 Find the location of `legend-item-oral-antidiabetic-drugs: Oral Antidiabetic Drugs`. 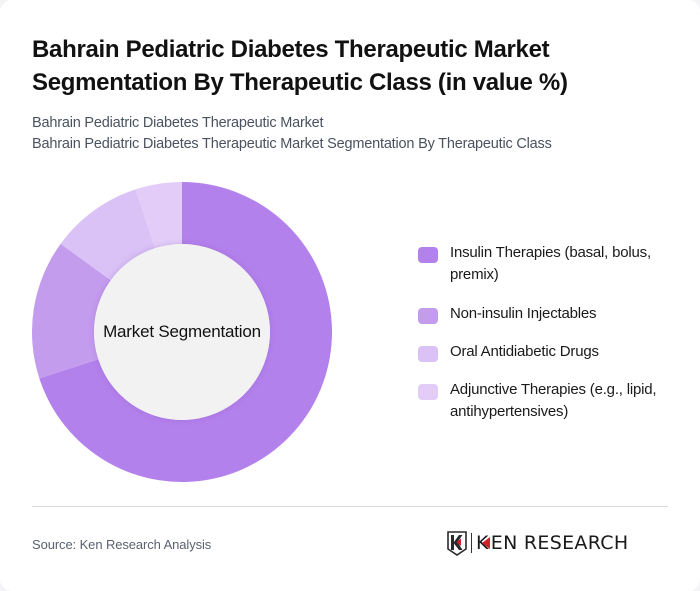

legend-item-oral-antidiabetic-drugs: Oral Antidiabetic Drugs is located at coordinates (548, 360).